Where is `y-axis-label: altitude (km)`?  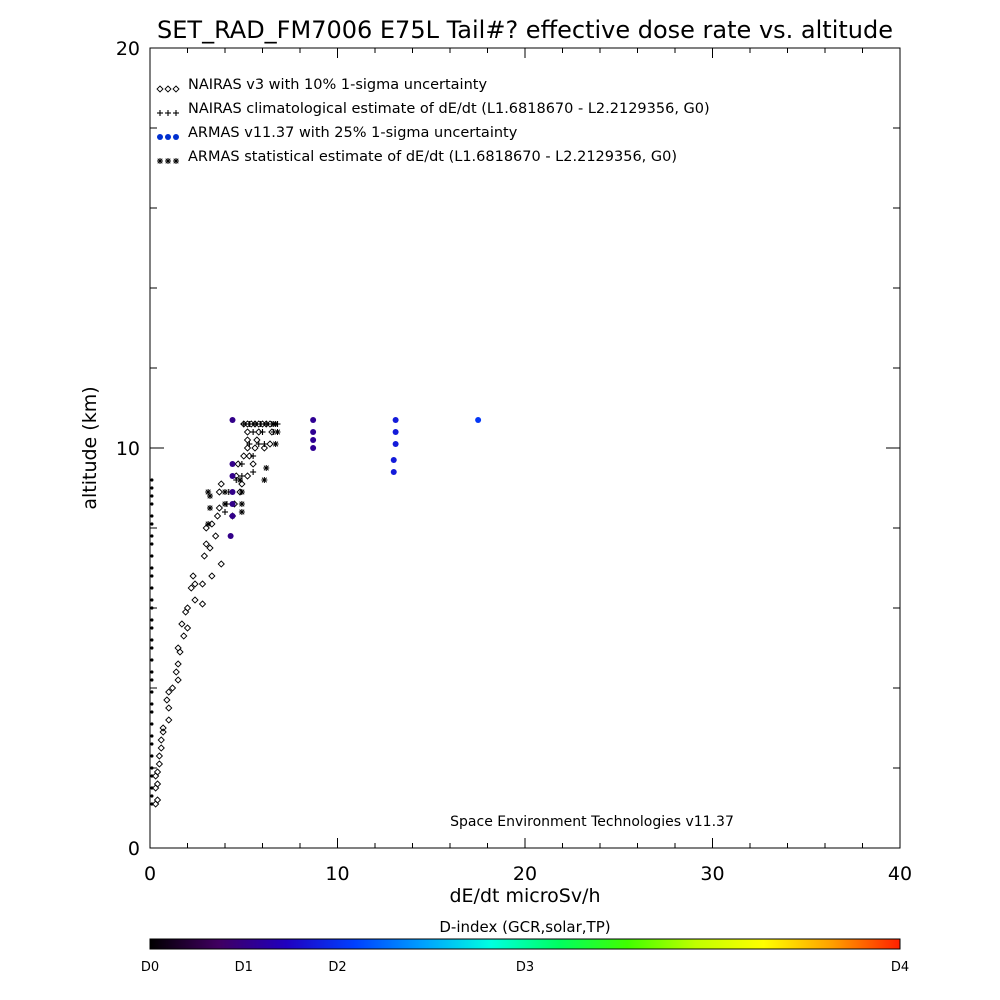
y-axis-label: altitude (km) is located at coordinates (90, 447).